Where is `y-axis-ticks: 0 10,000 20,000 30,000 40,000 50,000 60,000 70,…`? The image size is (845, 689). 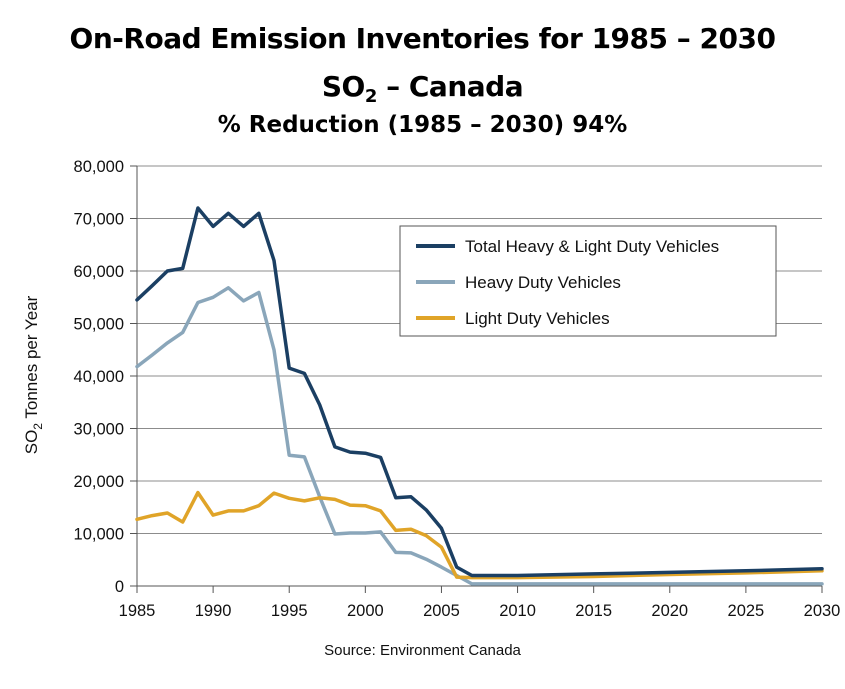
y-axis-ticks: 0 10,000 20,000 30,000 40,000 50,000 60,000 70,… is located at coordinates (105, 377).